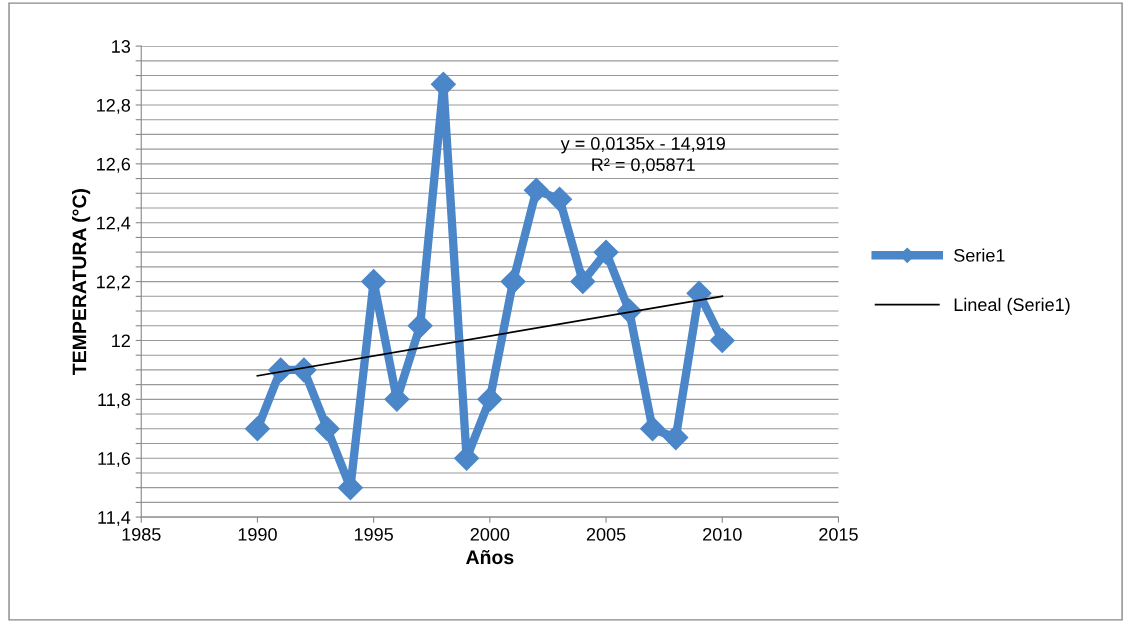 The width and height of the screenshot is (1130, 623). I want to click on x-tick-label: 2000, so click(490, 534).